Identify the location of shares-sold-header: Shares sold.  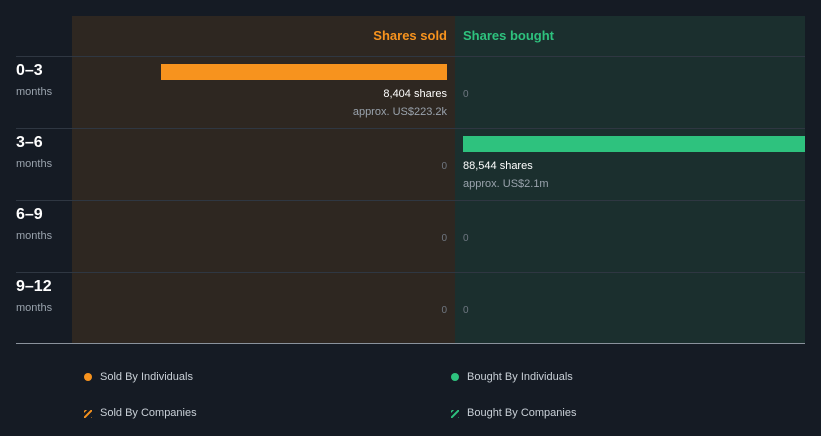
(410, 35).